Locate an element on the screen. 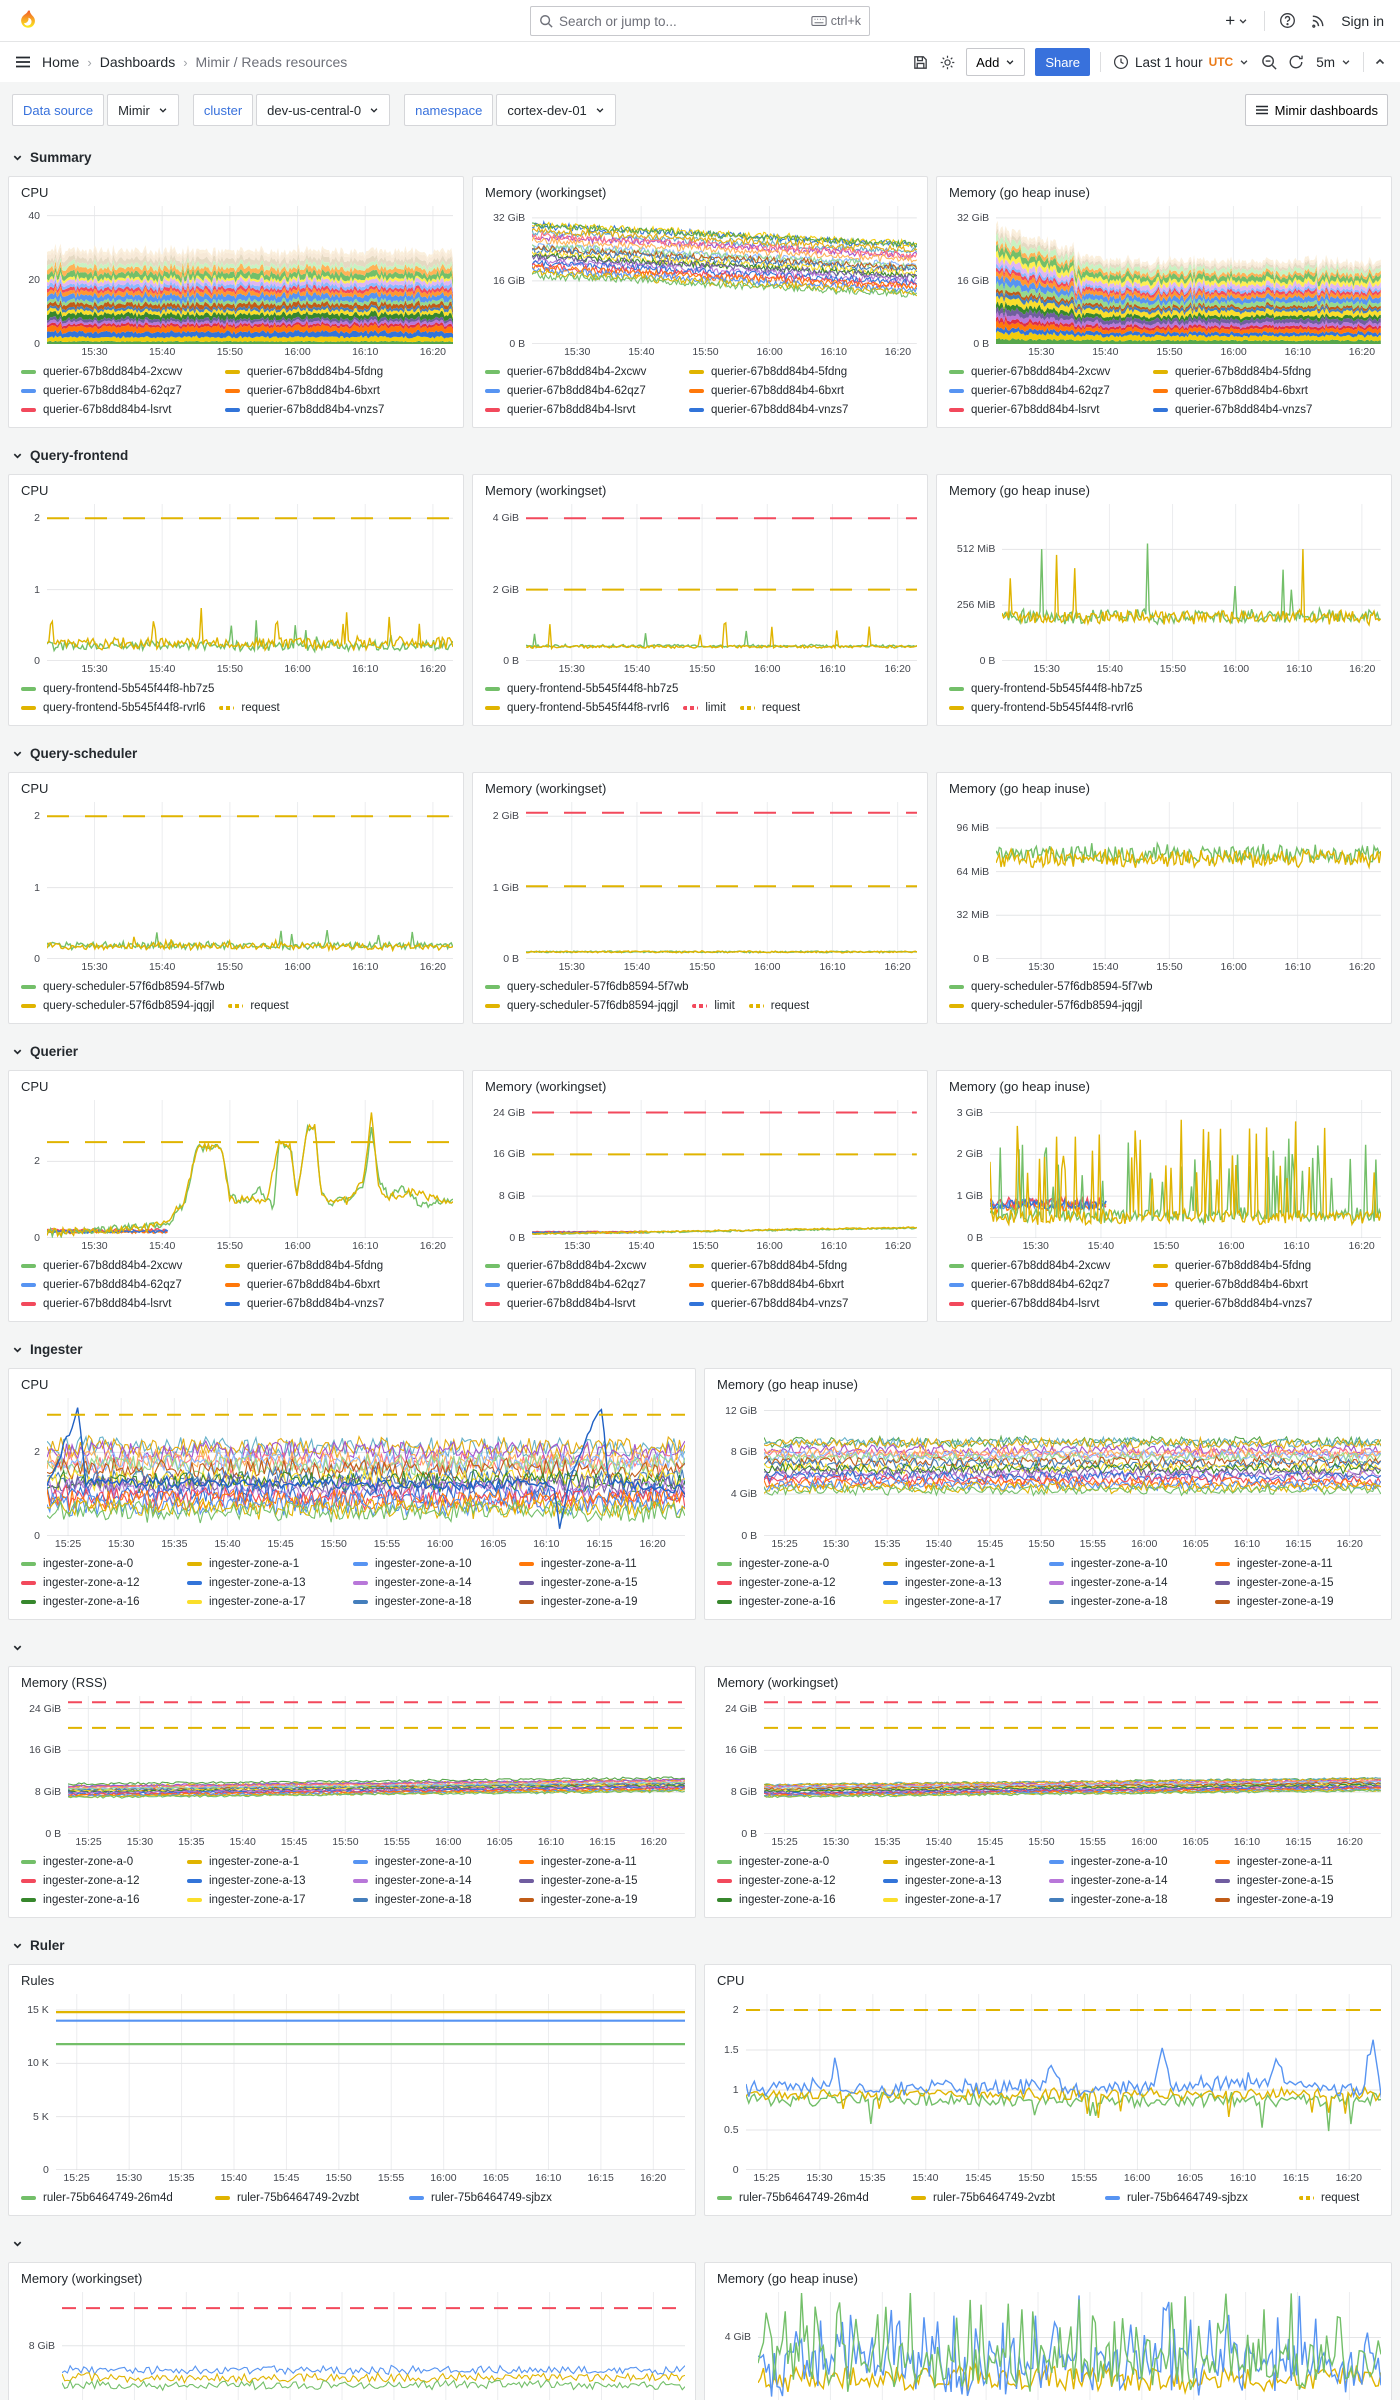 The image size is (1400, 2400). legend-item: ingester-zone-a-15 is located at coordinates (595, 1881).